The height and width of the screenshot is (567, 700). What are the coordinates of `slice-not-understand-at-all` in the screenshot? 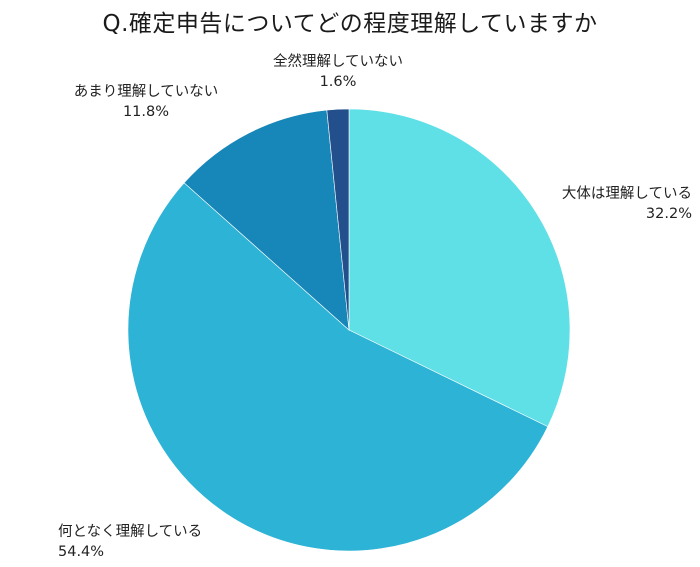 It's located at (338, 219).